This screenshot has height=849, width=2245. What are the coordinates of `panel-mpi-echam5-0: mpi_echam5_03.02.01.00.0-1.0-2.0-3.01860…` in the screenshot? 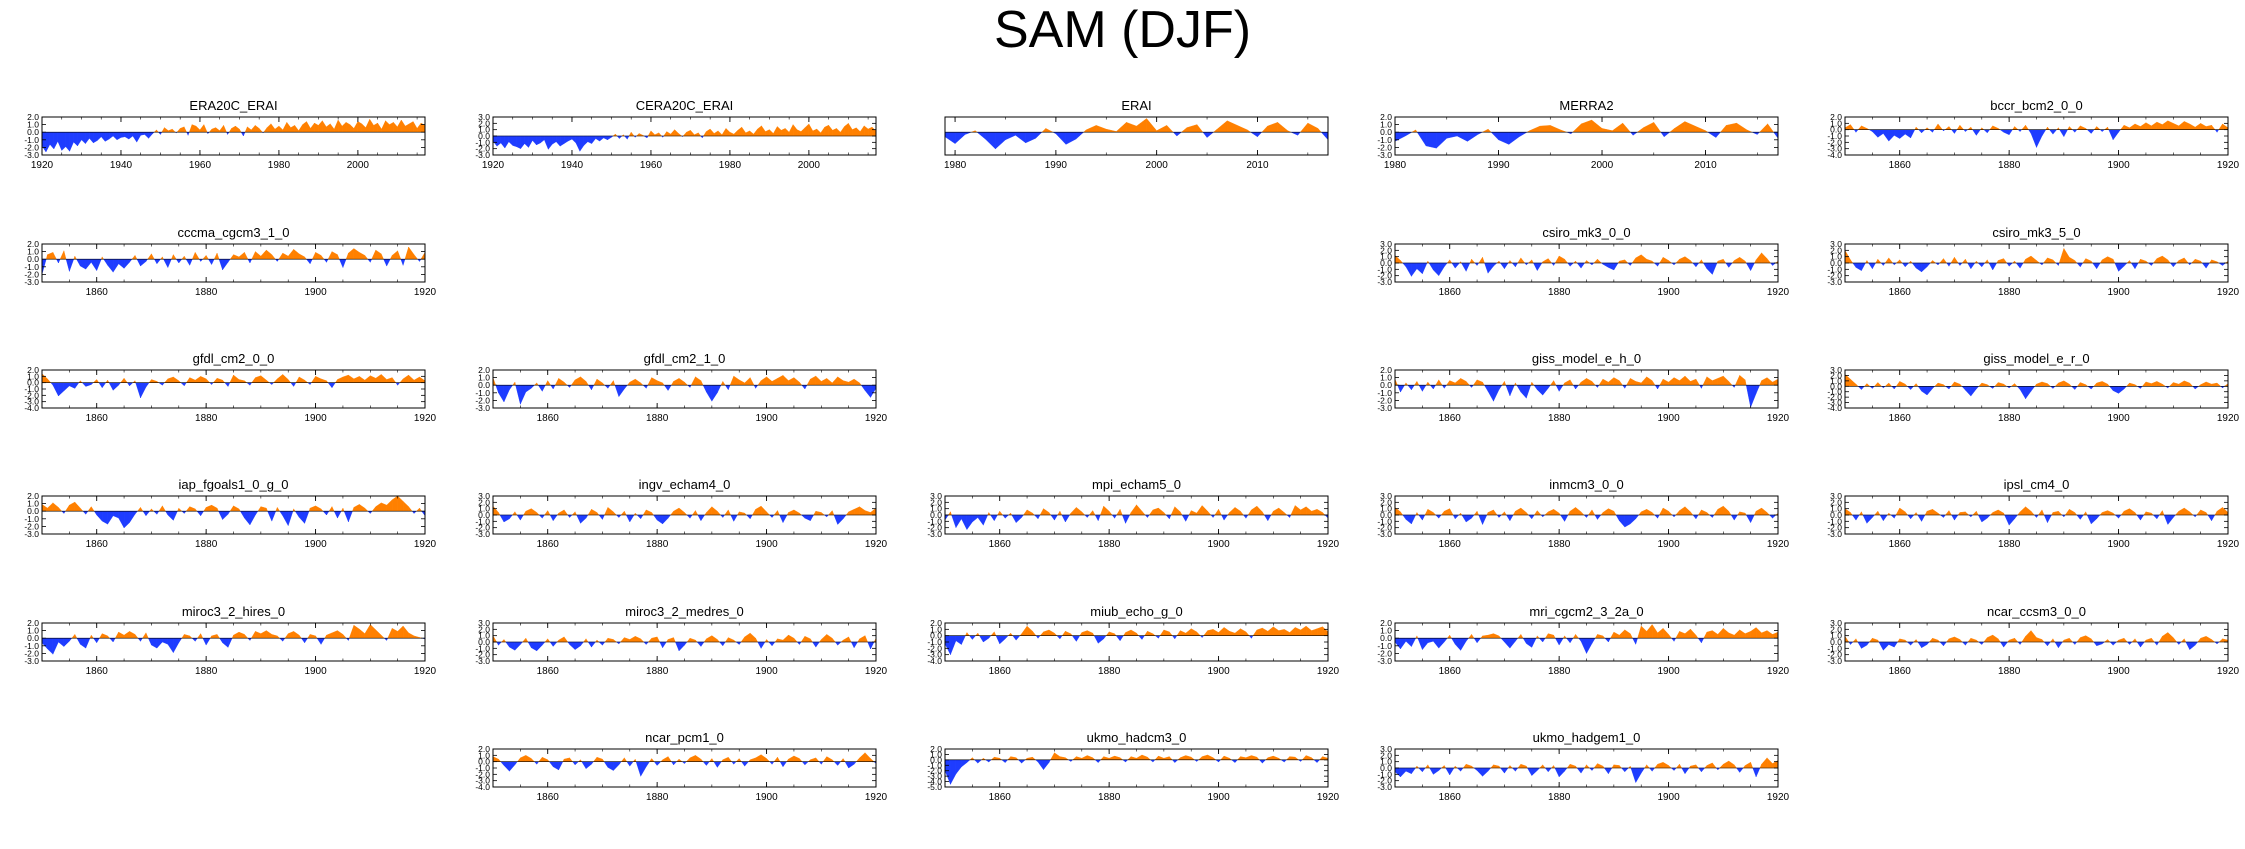 It's located at (1133, 513).